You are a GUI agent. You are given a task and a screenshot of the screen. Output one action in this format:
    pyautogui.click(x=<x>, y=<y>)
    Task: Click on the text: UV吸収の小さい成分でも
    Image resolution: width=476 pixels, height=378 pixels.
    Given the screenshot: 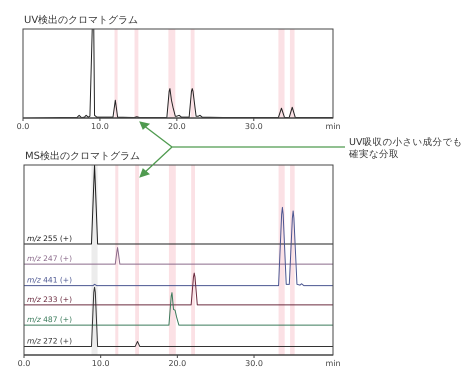 What is the action you would take?
    pyautogui.click(x=405, y=142)
    